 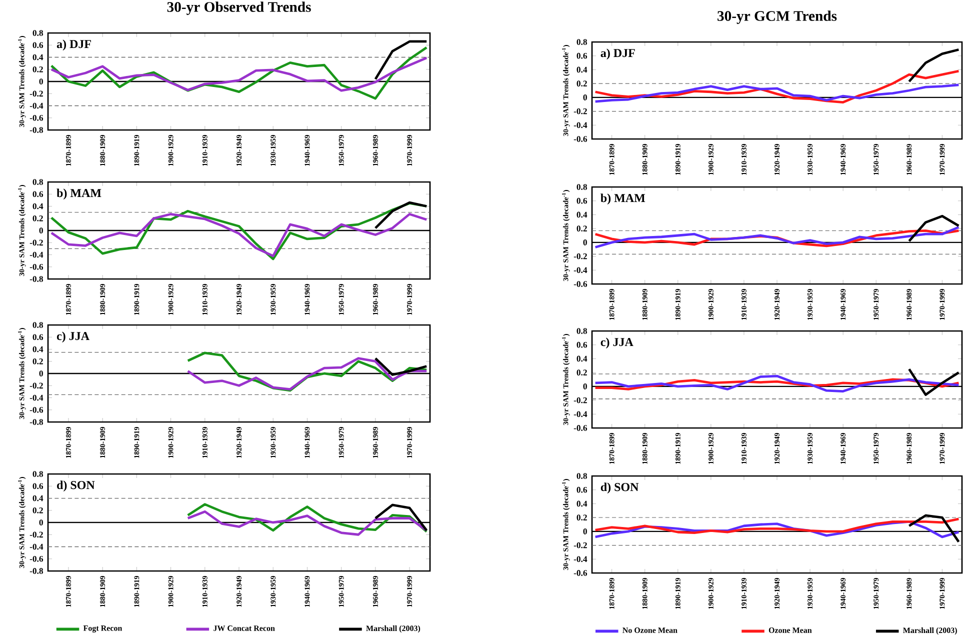 What do you see at coordinates (777, 17) in the screenshot?
I see `chart-title: 30-yr GCM Trends` at bounding box center [777, 17].